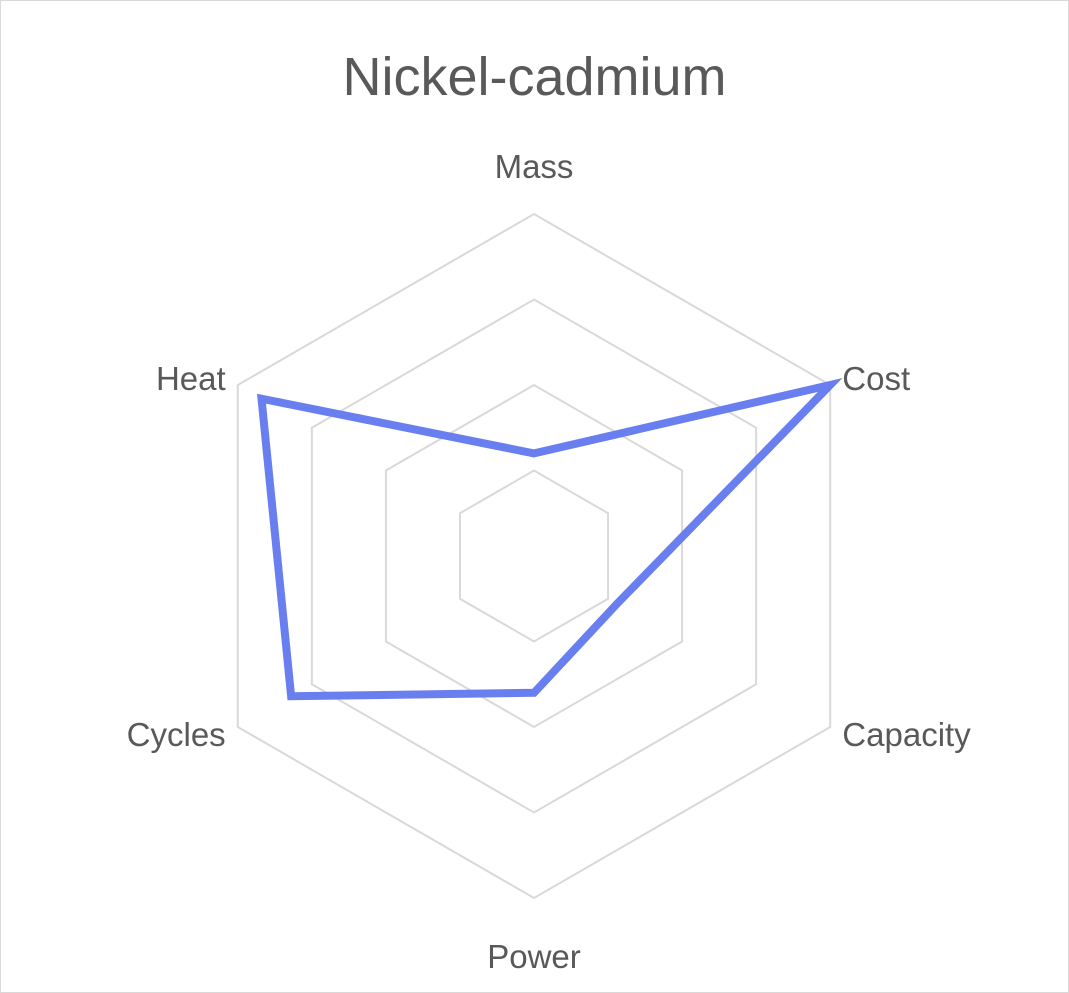 Image resolution: width=1069 pixels, height=993 pixels. I want to click on axis-label-mass: Mass, so click(534, 166).